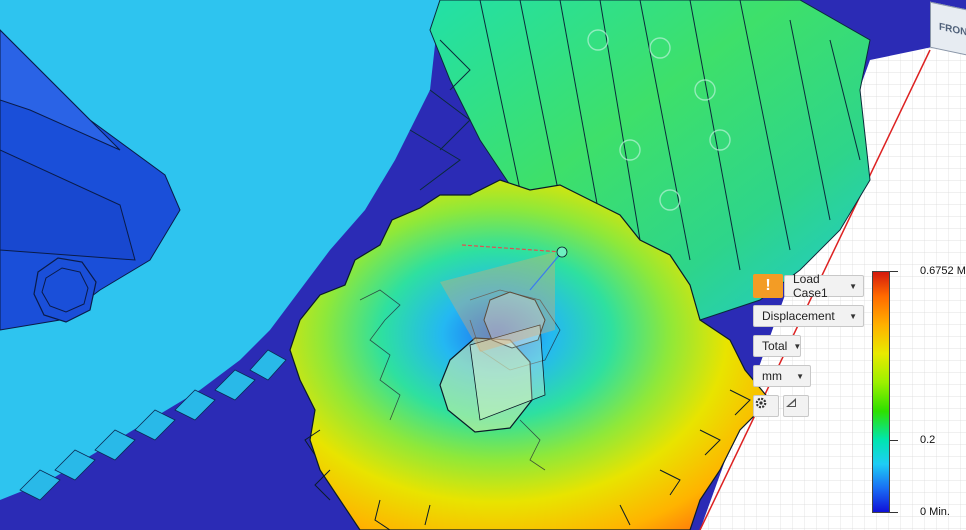  What do you see at coordinates (943, 271) in the screenshot?
I see `legend-max-label: 0.6752 M` at bounding box center [943, 271].